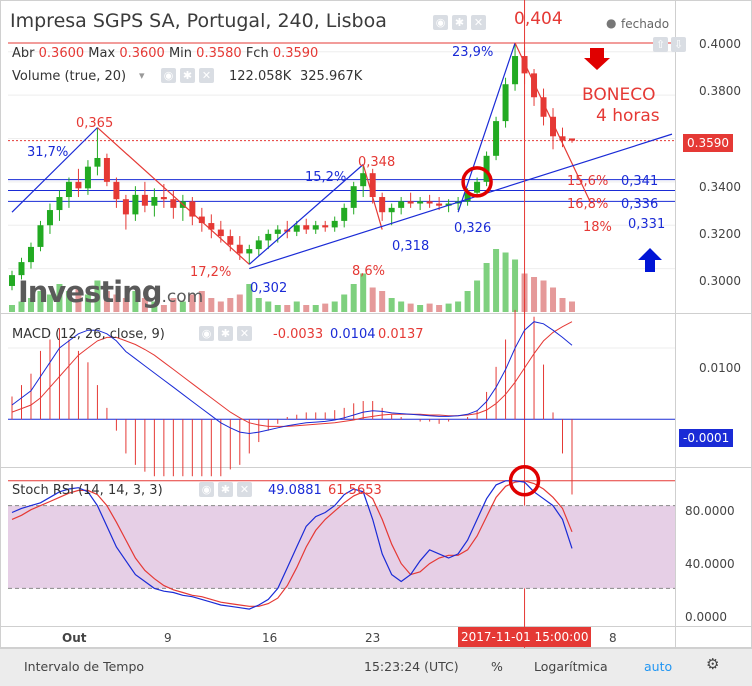  What do you see at coordinates (640, 181) in the screenshot?
I see `fib-value-1: 0,341` at bounding box center [640, 181].